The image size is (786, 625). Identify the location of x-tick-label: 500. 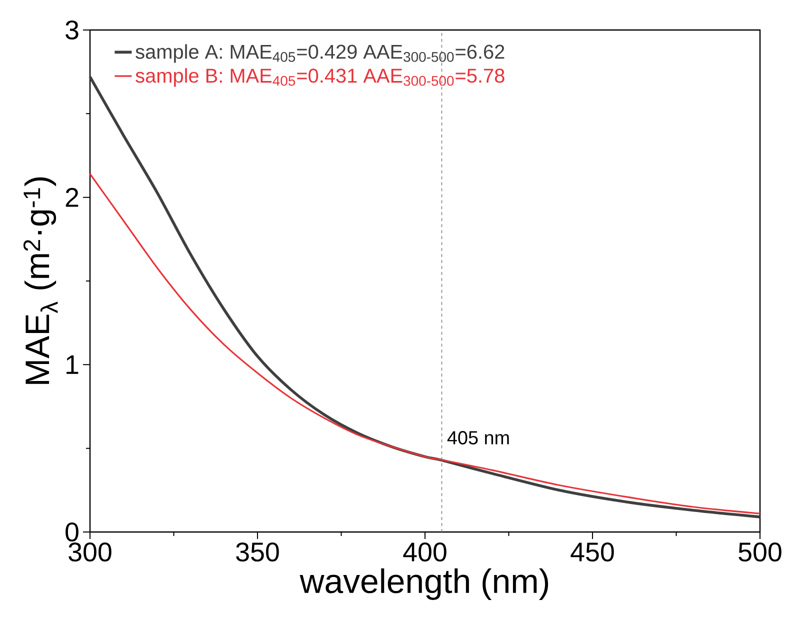
(760, 552).